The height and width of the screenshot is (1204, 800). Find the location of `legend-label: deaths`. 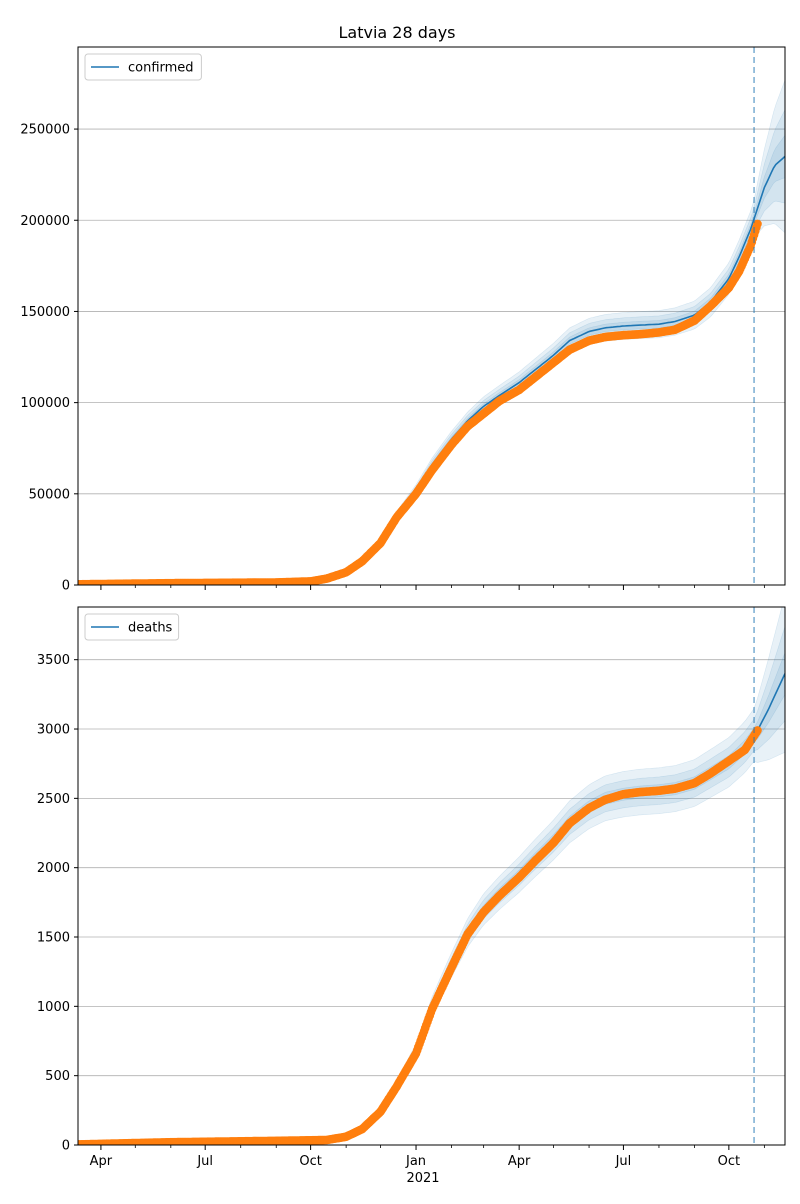

legend-label: deaths is located at coordinates (150, 628).